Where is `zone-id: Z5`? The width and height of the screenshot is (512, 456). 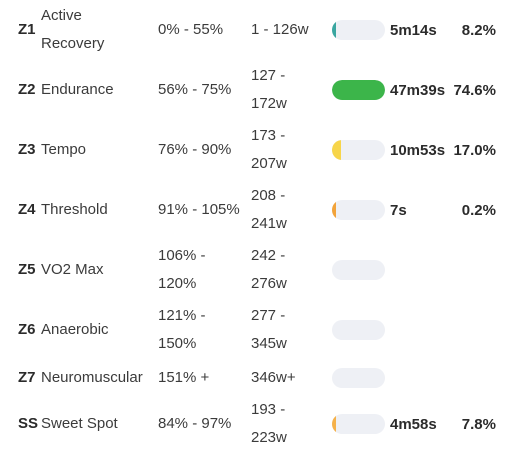 zone-id: Z5 is located at coordinates (27, 269).